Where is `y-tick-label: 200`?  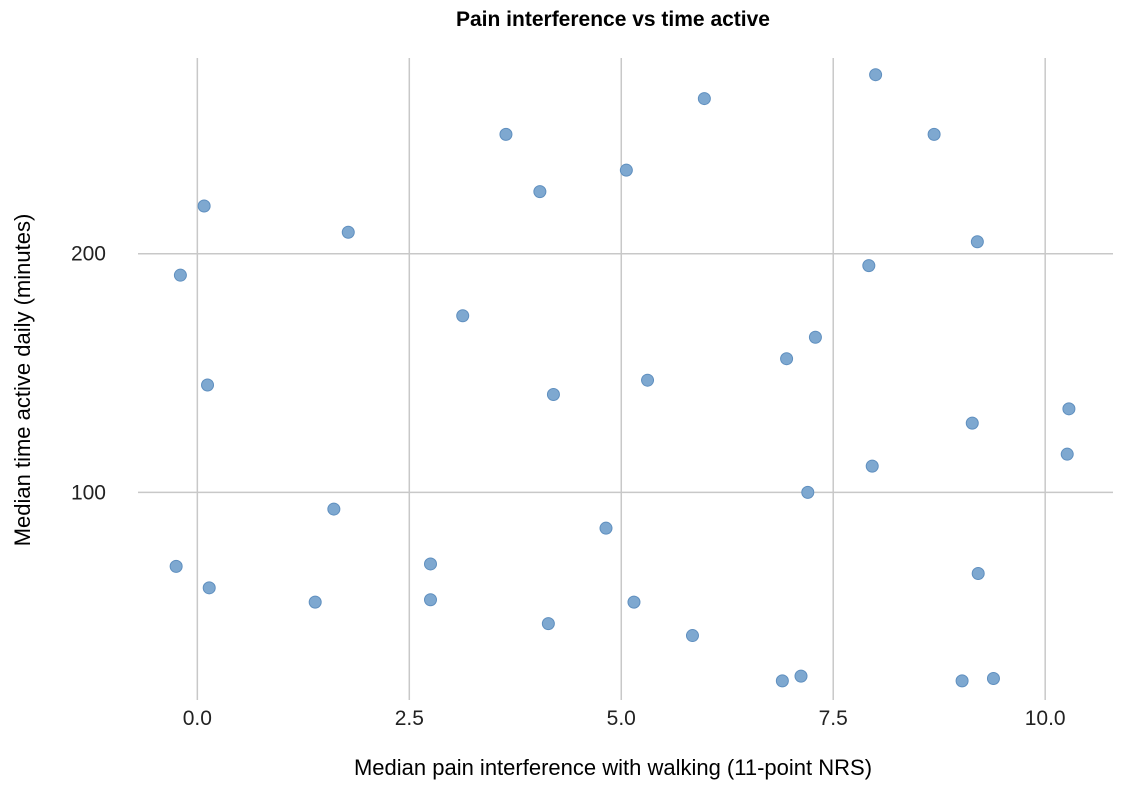
y-tick-label: 200 is located at coordinates (88, 254).